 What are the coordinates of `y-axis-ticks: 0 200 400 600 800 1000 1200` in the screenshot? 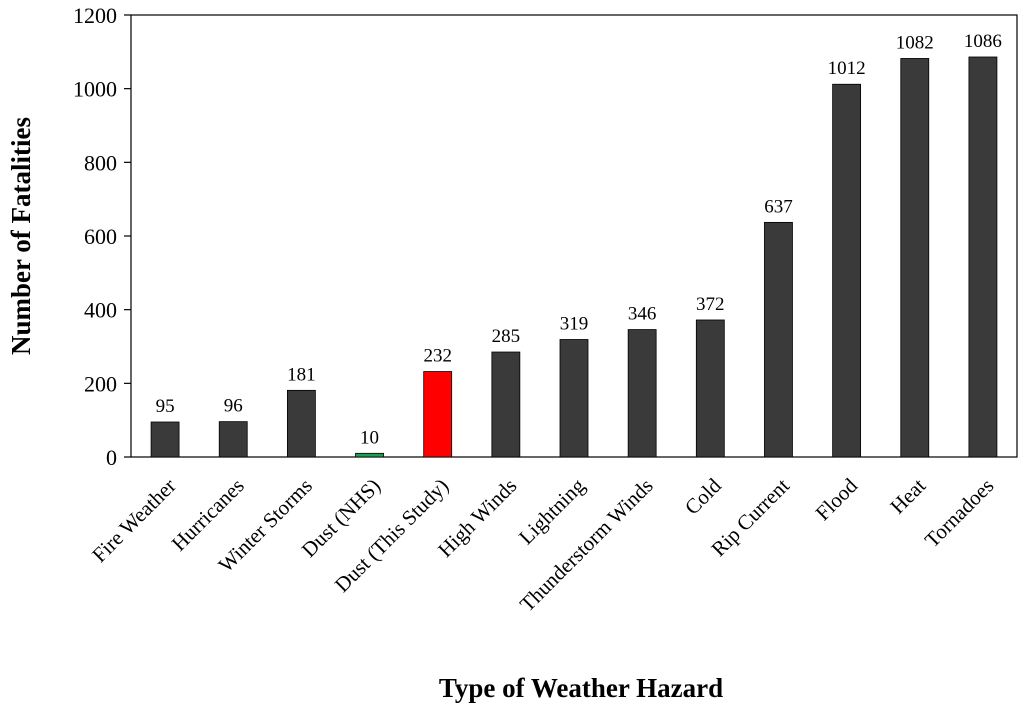 It's located at (102, 236).